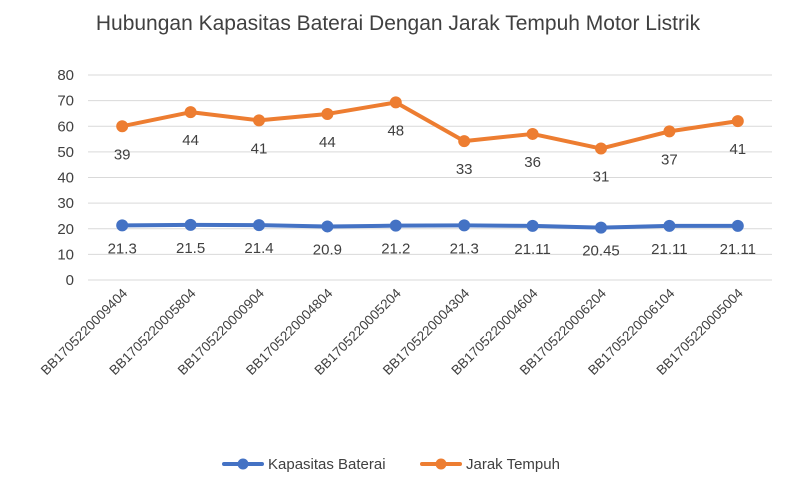  What do you see at coordinates (190, 248) in the screenshot?
I see `data-label: 21.5` at bounding box center [190, 248].